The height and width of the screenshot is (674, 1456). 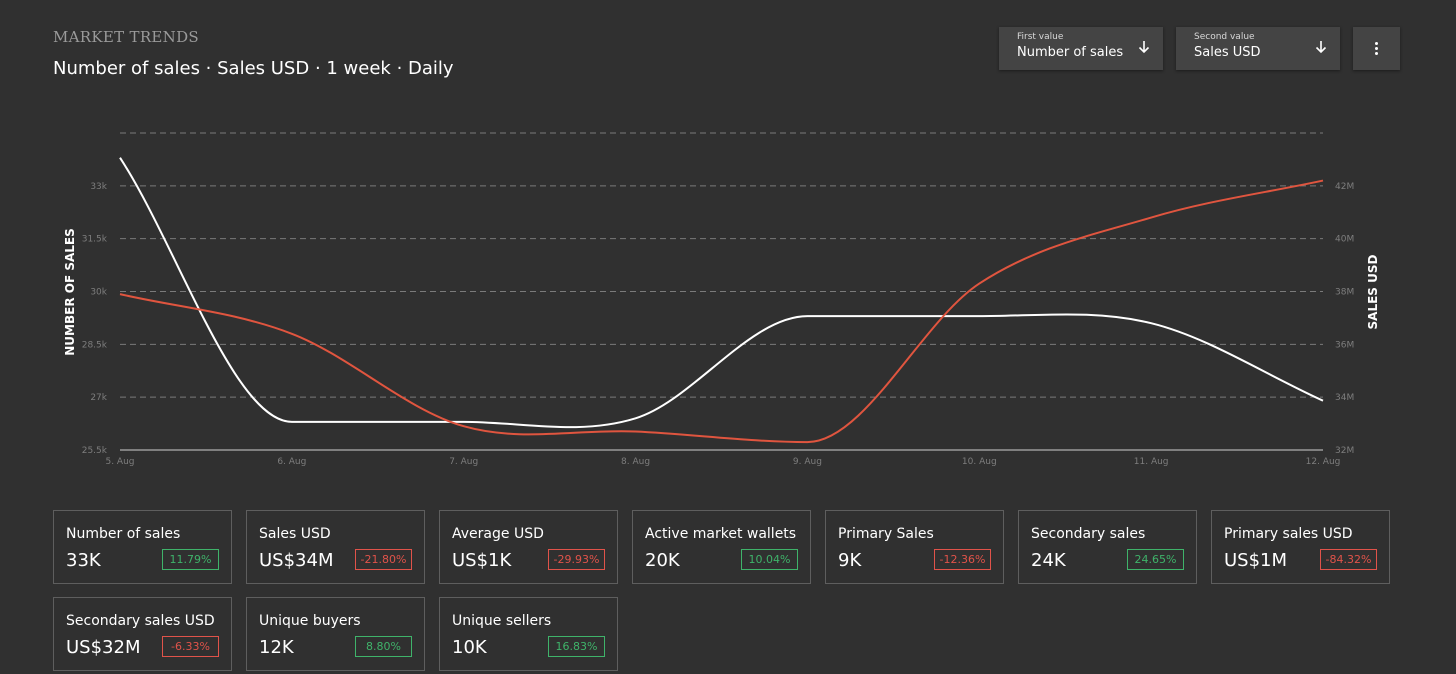 What do you see at coordinates (140, 621) in the screenshot?
I see `stat-label: Secondary sales USD` at bounding box center [140, 621].